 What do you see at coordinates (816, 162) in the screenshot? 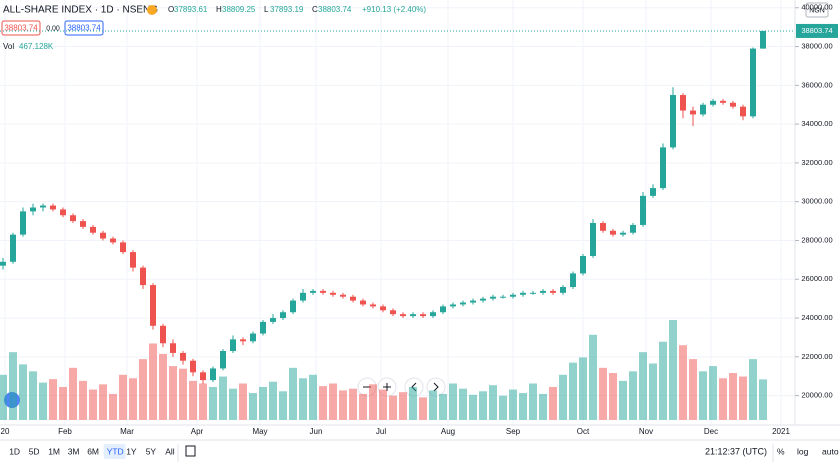
I see `y-tick-label: 32000.00` at bounding box center [816, 162].